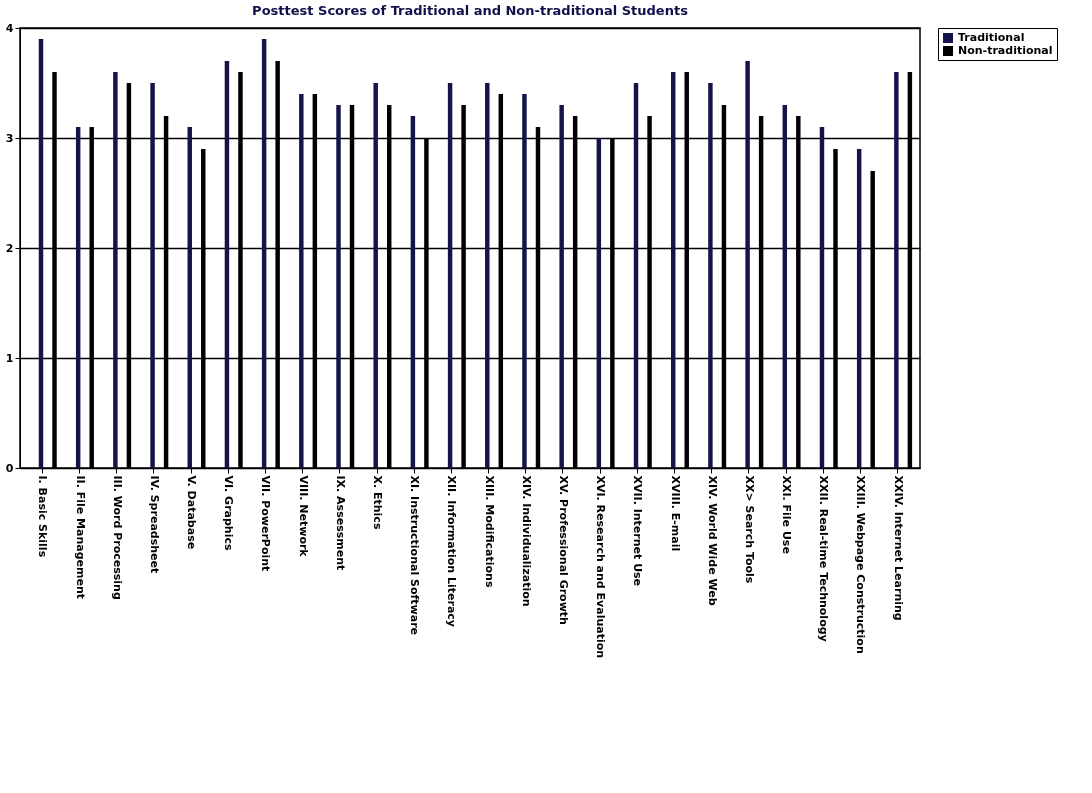 The width and height of the screenshot is (1092, 793). Describe the element at coordinates (415, 555) in the screenshot. I see `x-tick-label: XI. Instructional Software` at that location.